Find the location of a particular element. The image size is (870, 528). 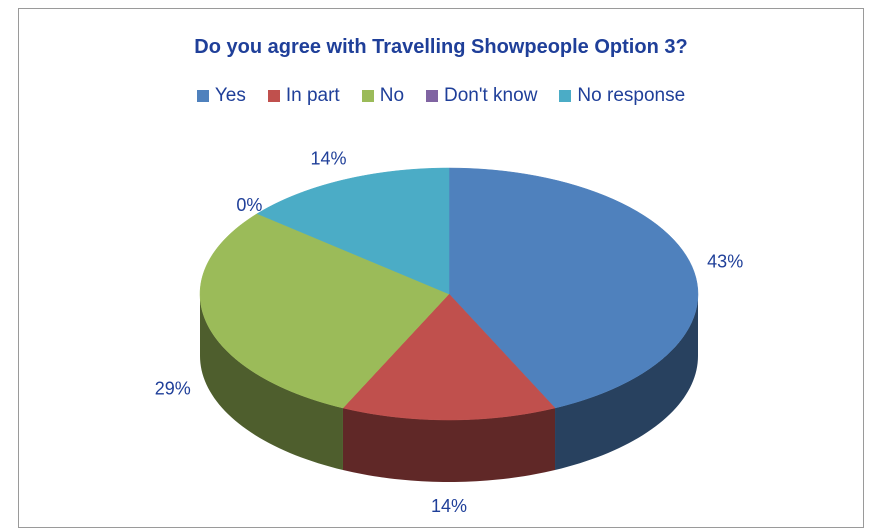

chart-legend: Yes In part No Don't know No response is located at coordinates (441, 96).